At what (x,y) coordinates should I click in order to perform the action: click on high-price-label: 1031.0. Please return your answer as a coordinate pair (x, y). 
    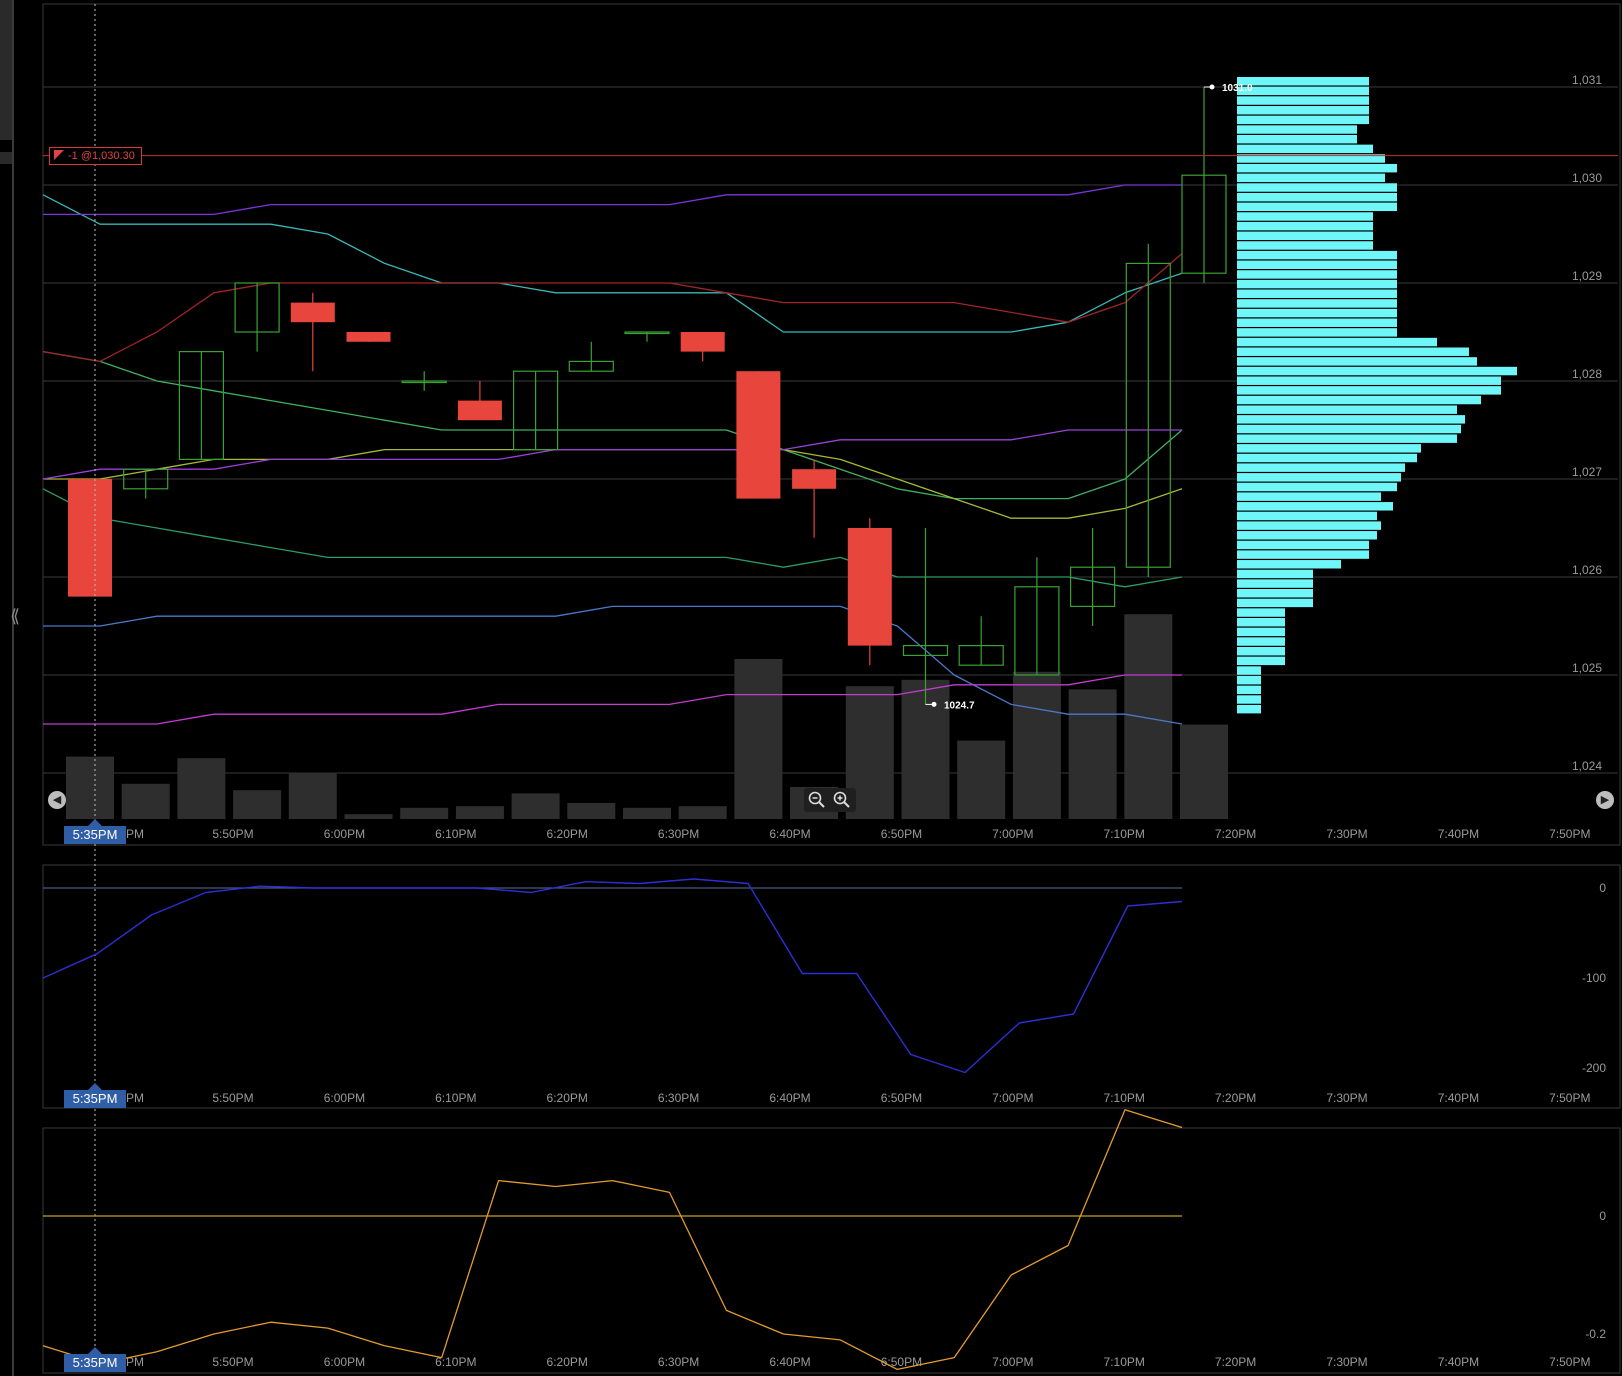
    Looking at the image, I should click on (1237, 88).